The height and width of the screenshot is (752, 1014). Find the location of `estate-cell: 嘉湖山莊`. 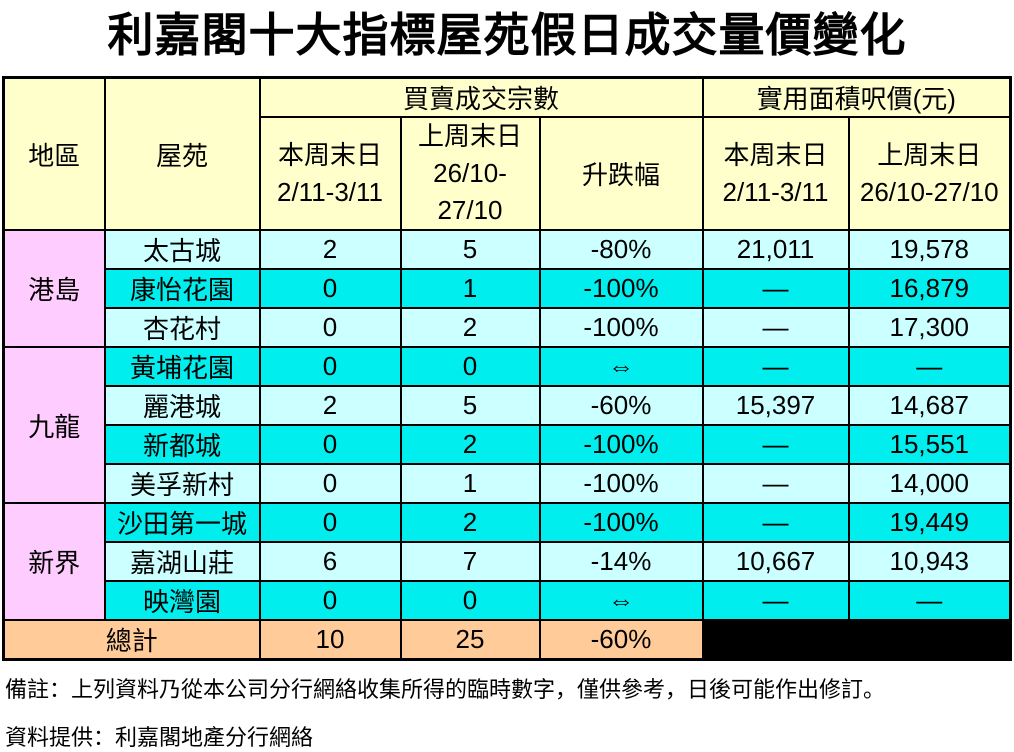

estate-cell: 嘉湖山莊 is located at coordinates (182, 561).